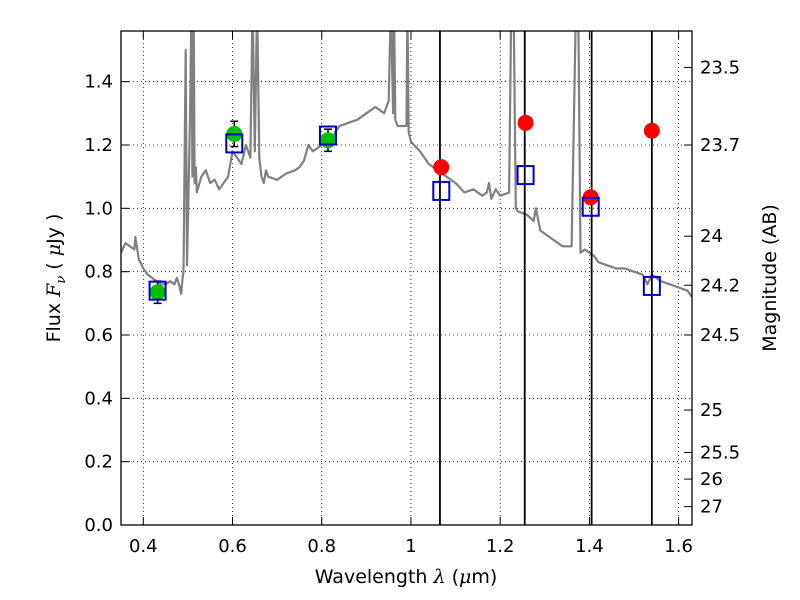 The image size is (800, 600). Describe the element at coordinates (143, 546) in the screenshot. I see `x-tick-label-0: 0.4` at that location.